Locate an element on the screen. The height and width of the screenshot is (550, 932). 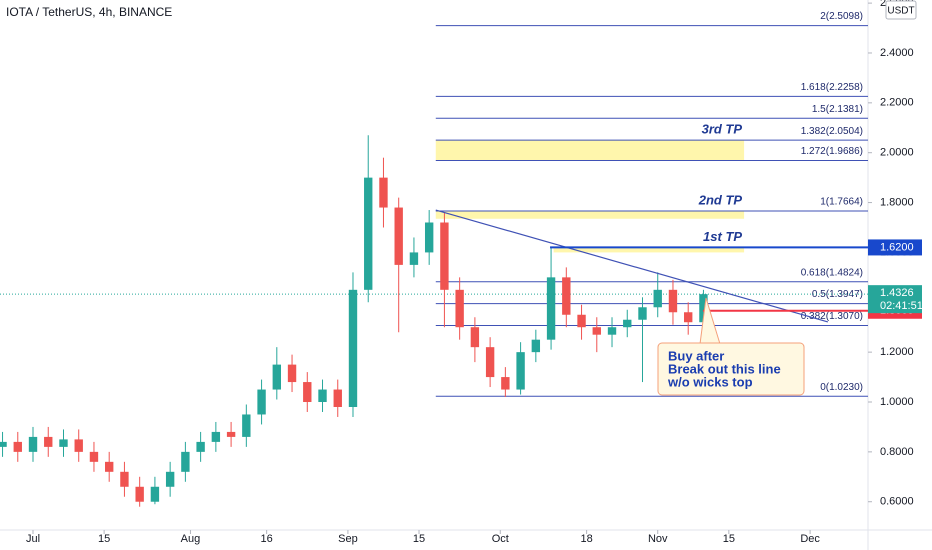
y-tick-label: 1.2000 is located at coordinates (897, 352).